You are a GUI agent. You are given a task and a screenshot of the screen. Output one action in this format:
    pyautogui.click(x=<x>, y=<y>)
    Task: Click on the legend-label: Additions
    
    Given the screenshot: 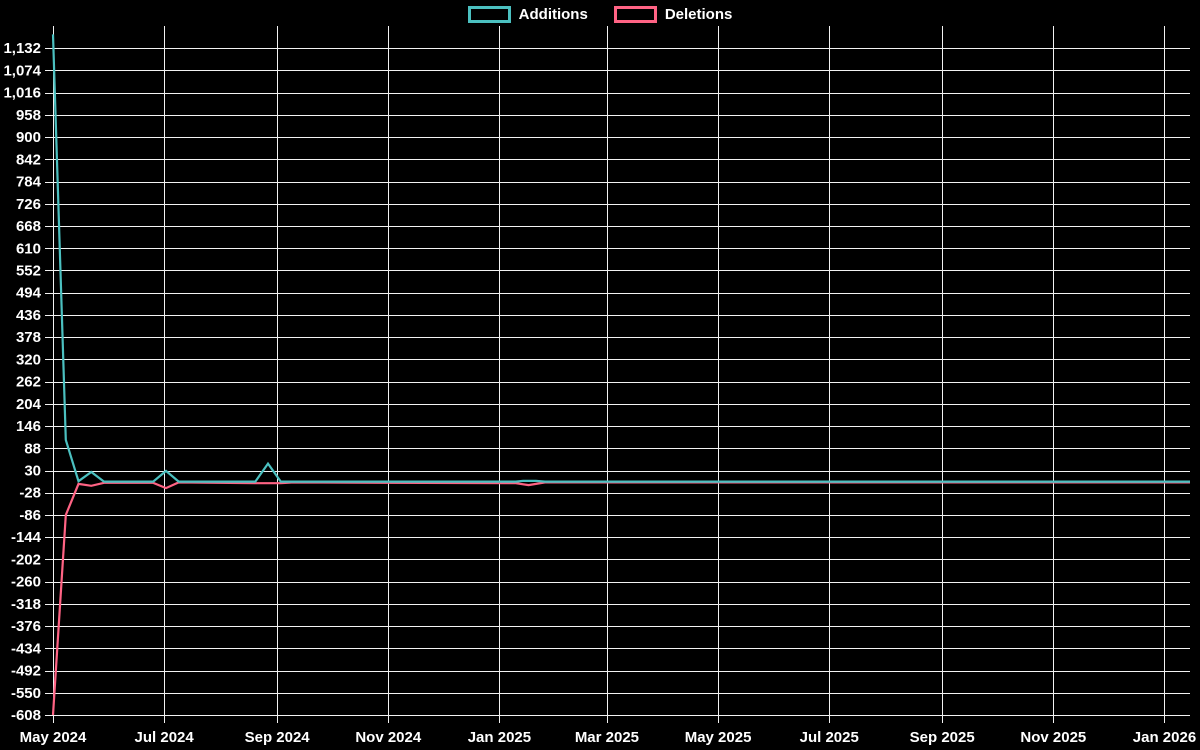 What is the action you would take?
    pyautogui.click(x=553, y=14)
    